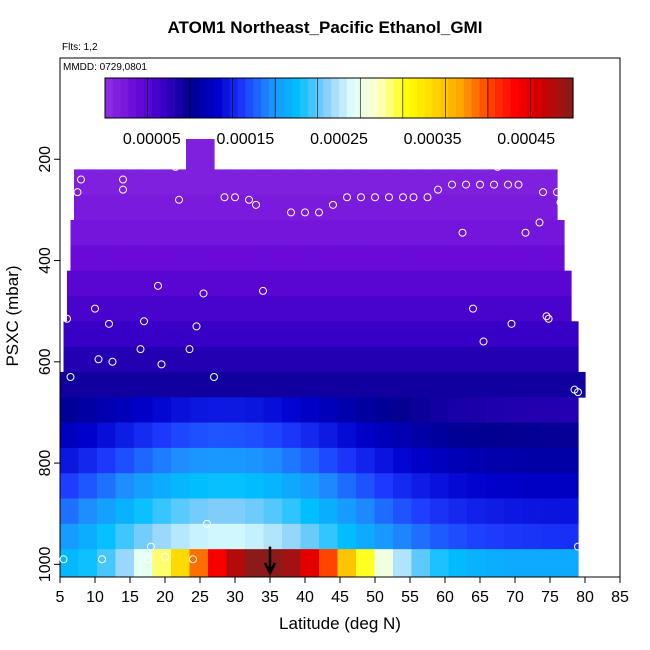  Describe the element at coordinates (270, 569) in the screenshot. I see `latitude-marker-arrowhead` at that location.